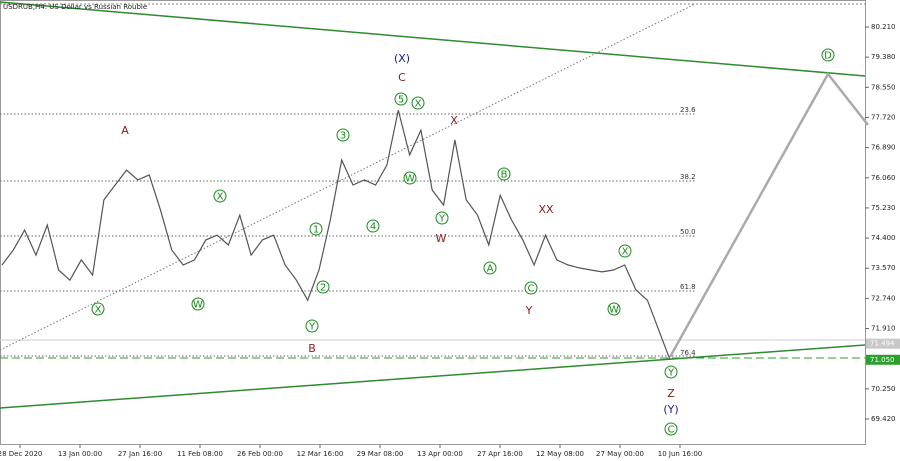 The height and width of the screenshot is (461, 900). What do you see at coordinates (883, 148) in the screenshot?
I see `y-tick-label: 76.890` at bounding box center [883, 148].